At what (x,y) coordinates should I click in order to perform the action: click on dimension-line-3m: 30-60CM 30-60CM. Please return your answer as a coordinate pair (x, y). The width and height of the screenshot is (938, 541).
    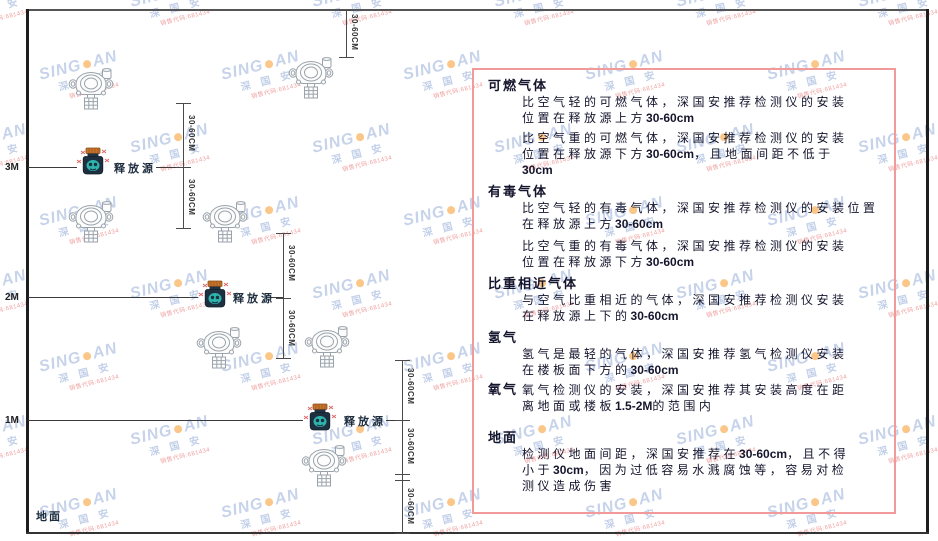
    Looking at the image, I should click on (186, 166).